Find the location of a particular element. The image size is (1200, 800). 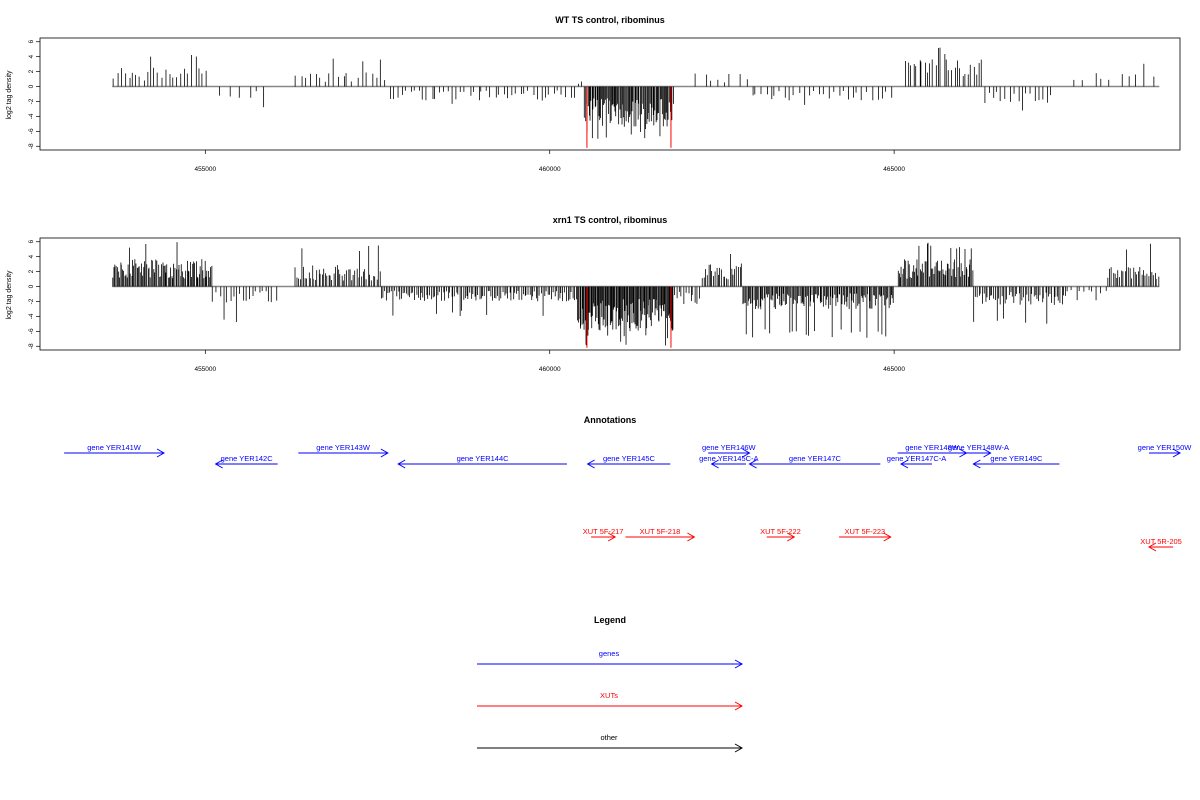

gene-label: gene YER144C is located at coordinates (483, 458).